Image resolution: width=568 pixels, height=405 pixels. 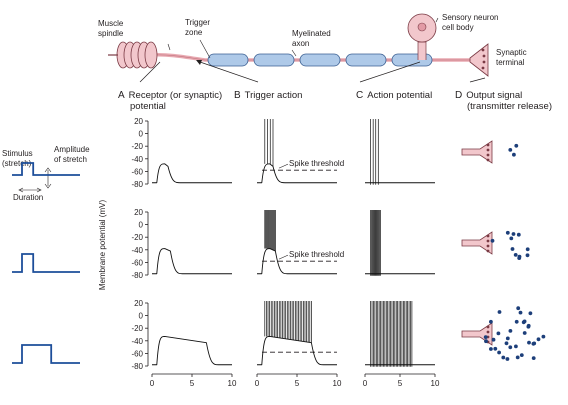 I want to click on column-d-header: D Output signal (transmitter release), so click(x=503, y=101).